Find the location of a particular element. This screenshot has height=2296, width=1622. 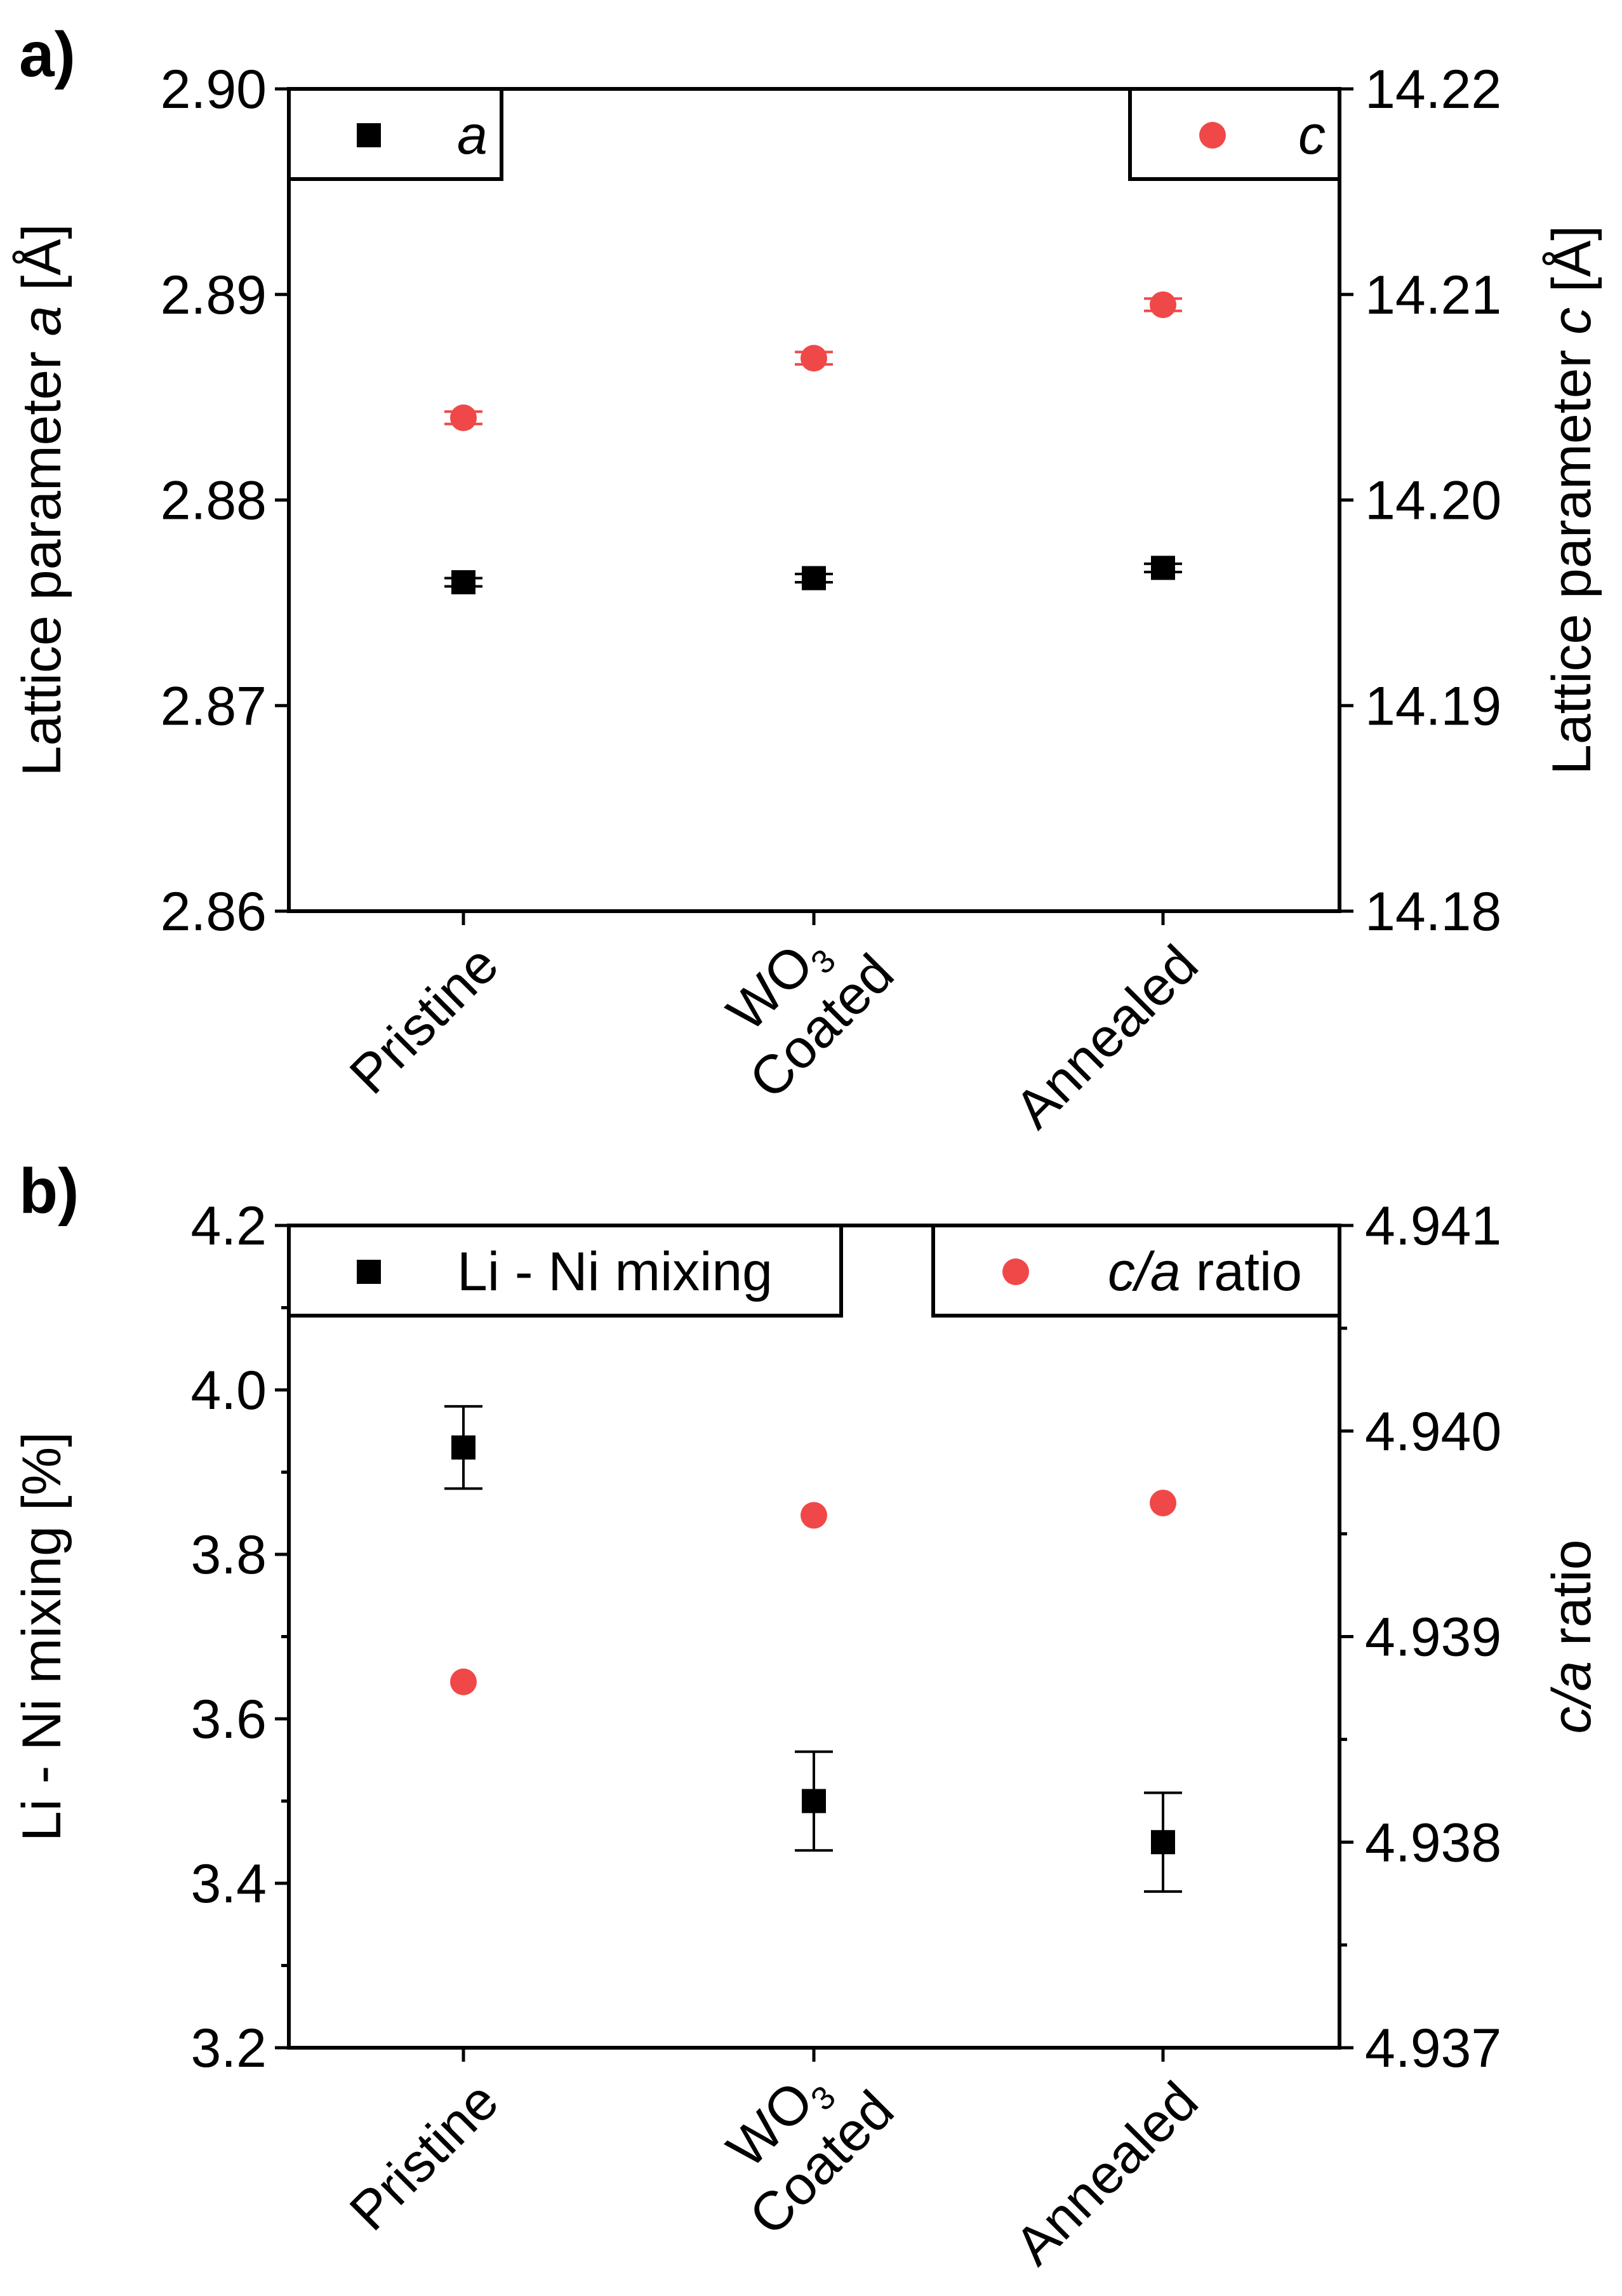

left-axis-tick-label: 3.4 is located at coordinates (228, 1883).